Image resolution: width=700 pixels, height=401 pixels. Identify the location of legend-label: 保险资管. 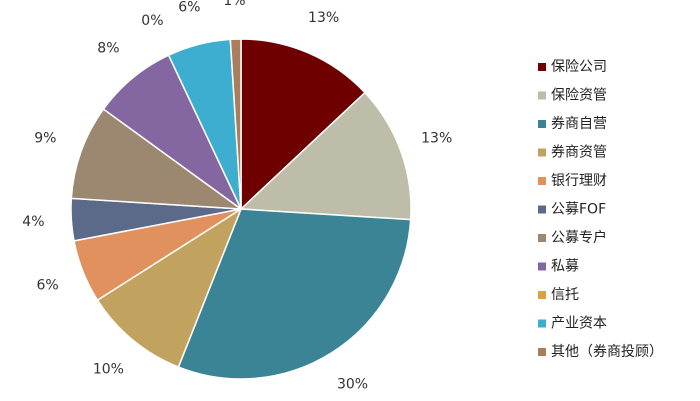
(579, 96).